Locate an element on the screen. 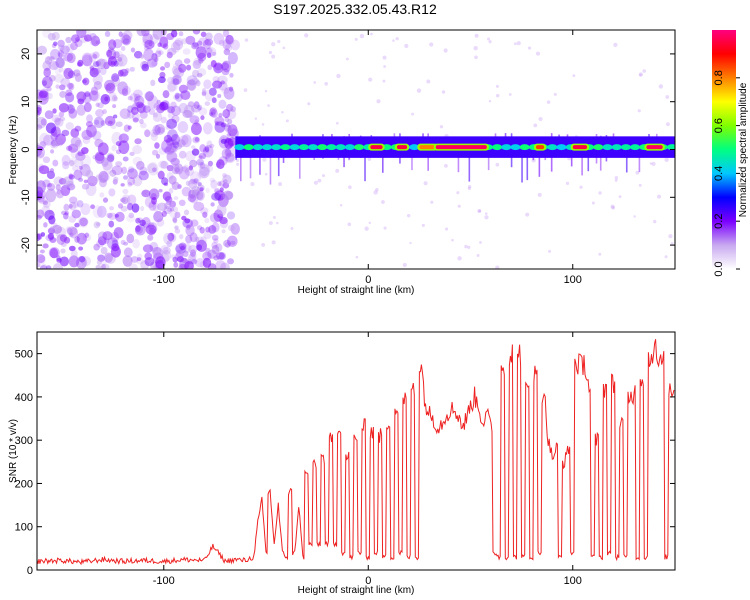  spectral-streak is located at coordinates (527, 159).